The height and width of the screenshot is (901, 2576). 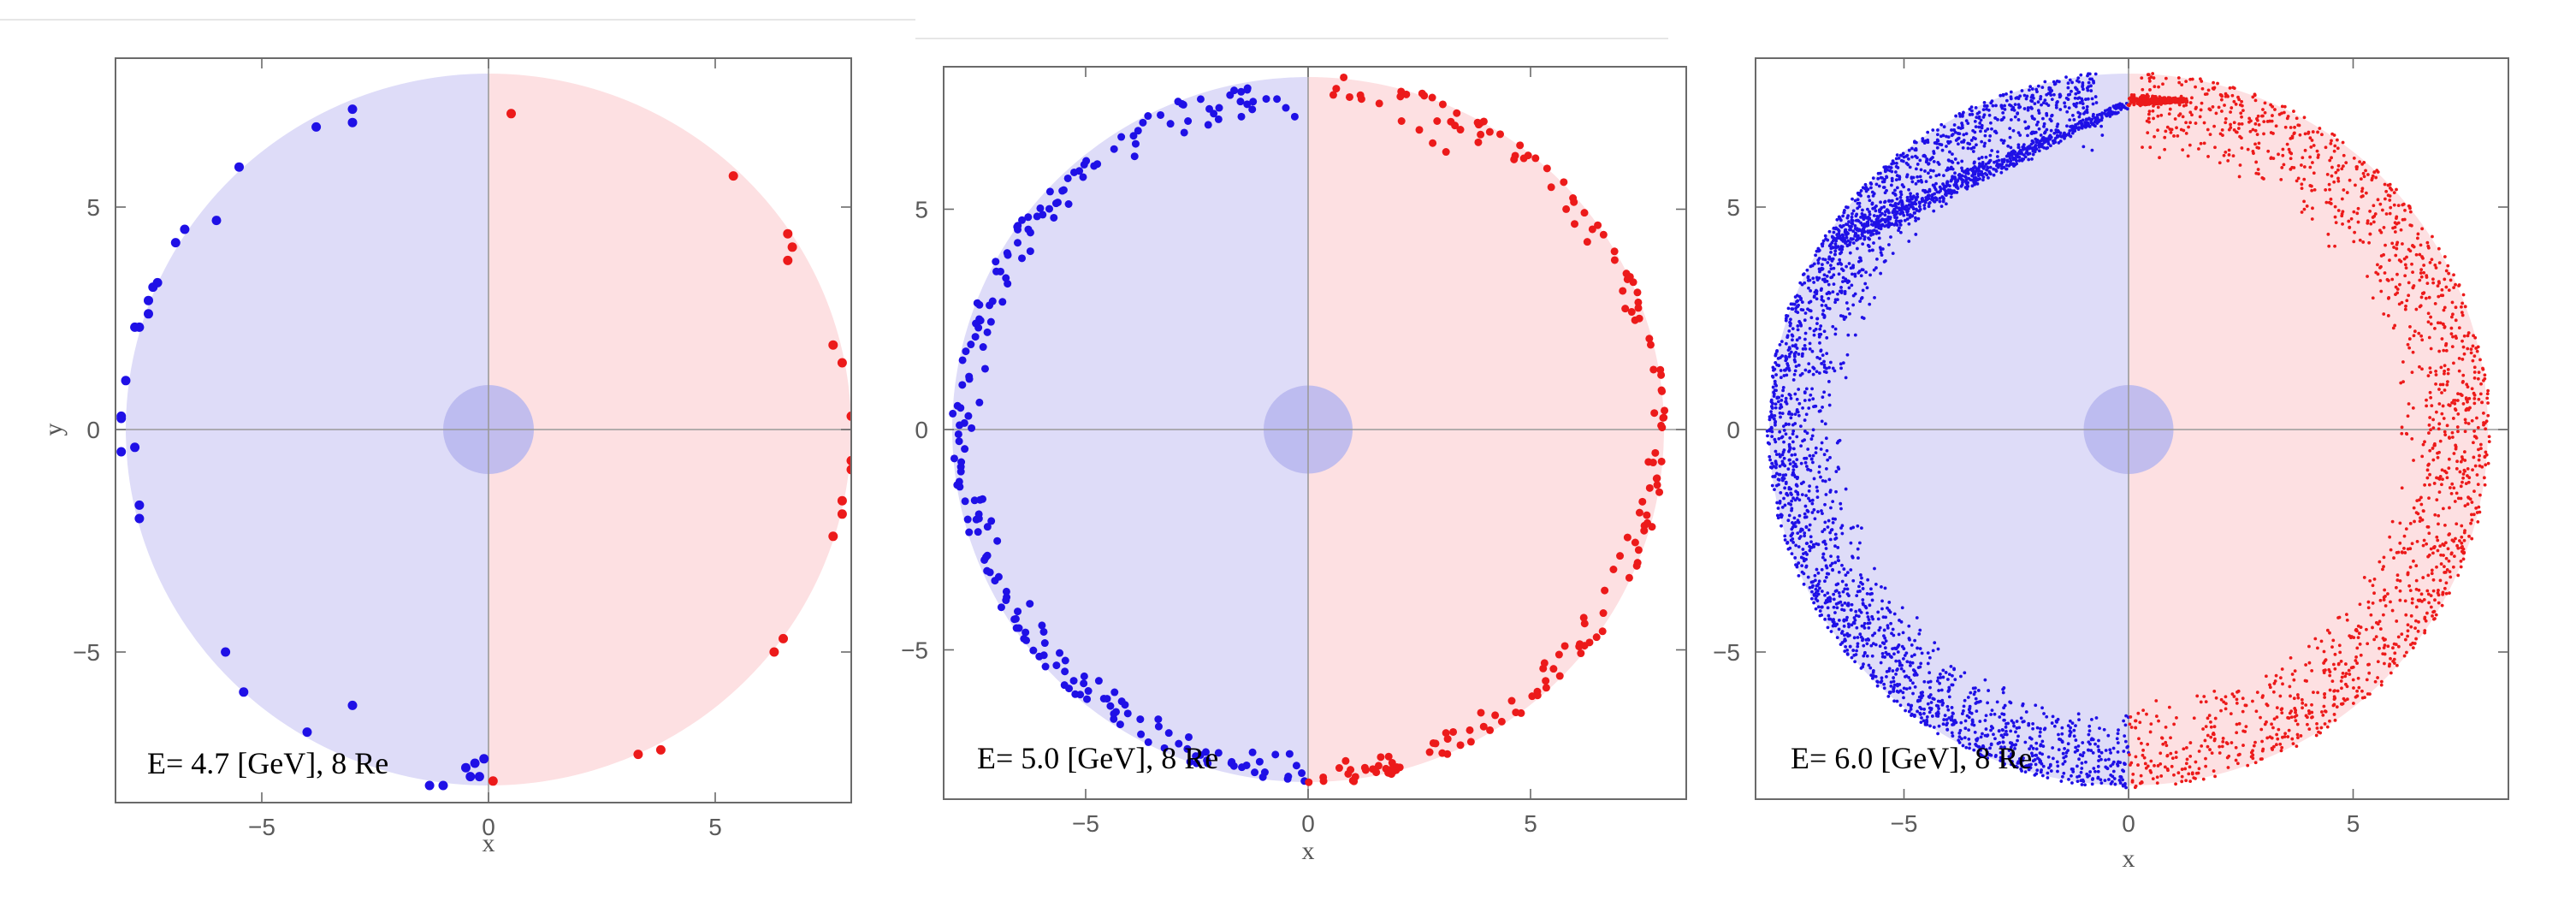 What do you see at coordinates (1085, 823) in the screenshot?
I see `x-tick-label: −5` at bounding box center [1085, 823].